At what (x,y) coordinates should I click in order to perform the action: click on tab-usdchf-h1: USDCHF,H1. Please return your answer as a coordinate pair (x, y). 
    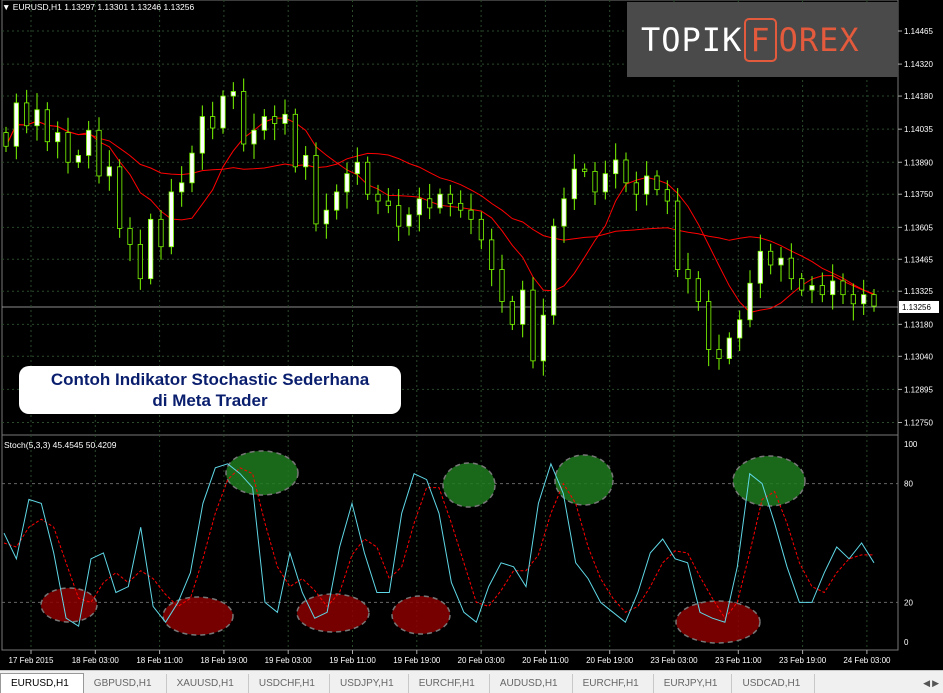
    Looking at the image, I should click on (289, 683).